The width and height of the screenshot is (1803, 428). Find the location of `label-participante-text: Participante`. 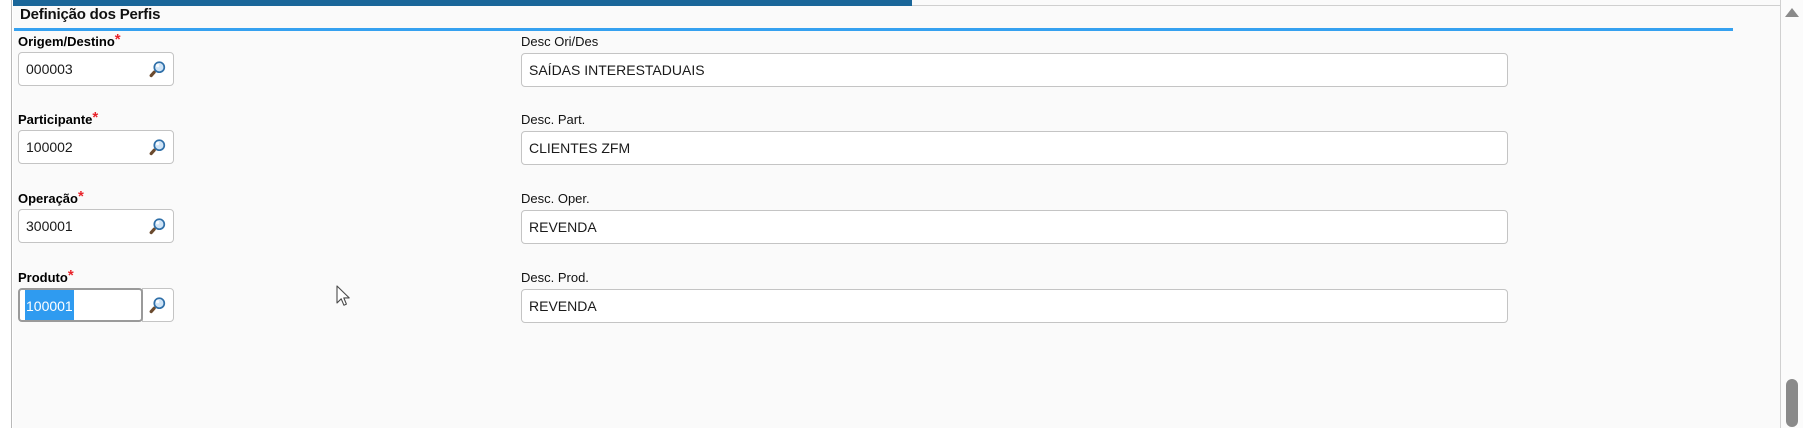

label-participante-text: Participante is located at coordinates (55, 119).